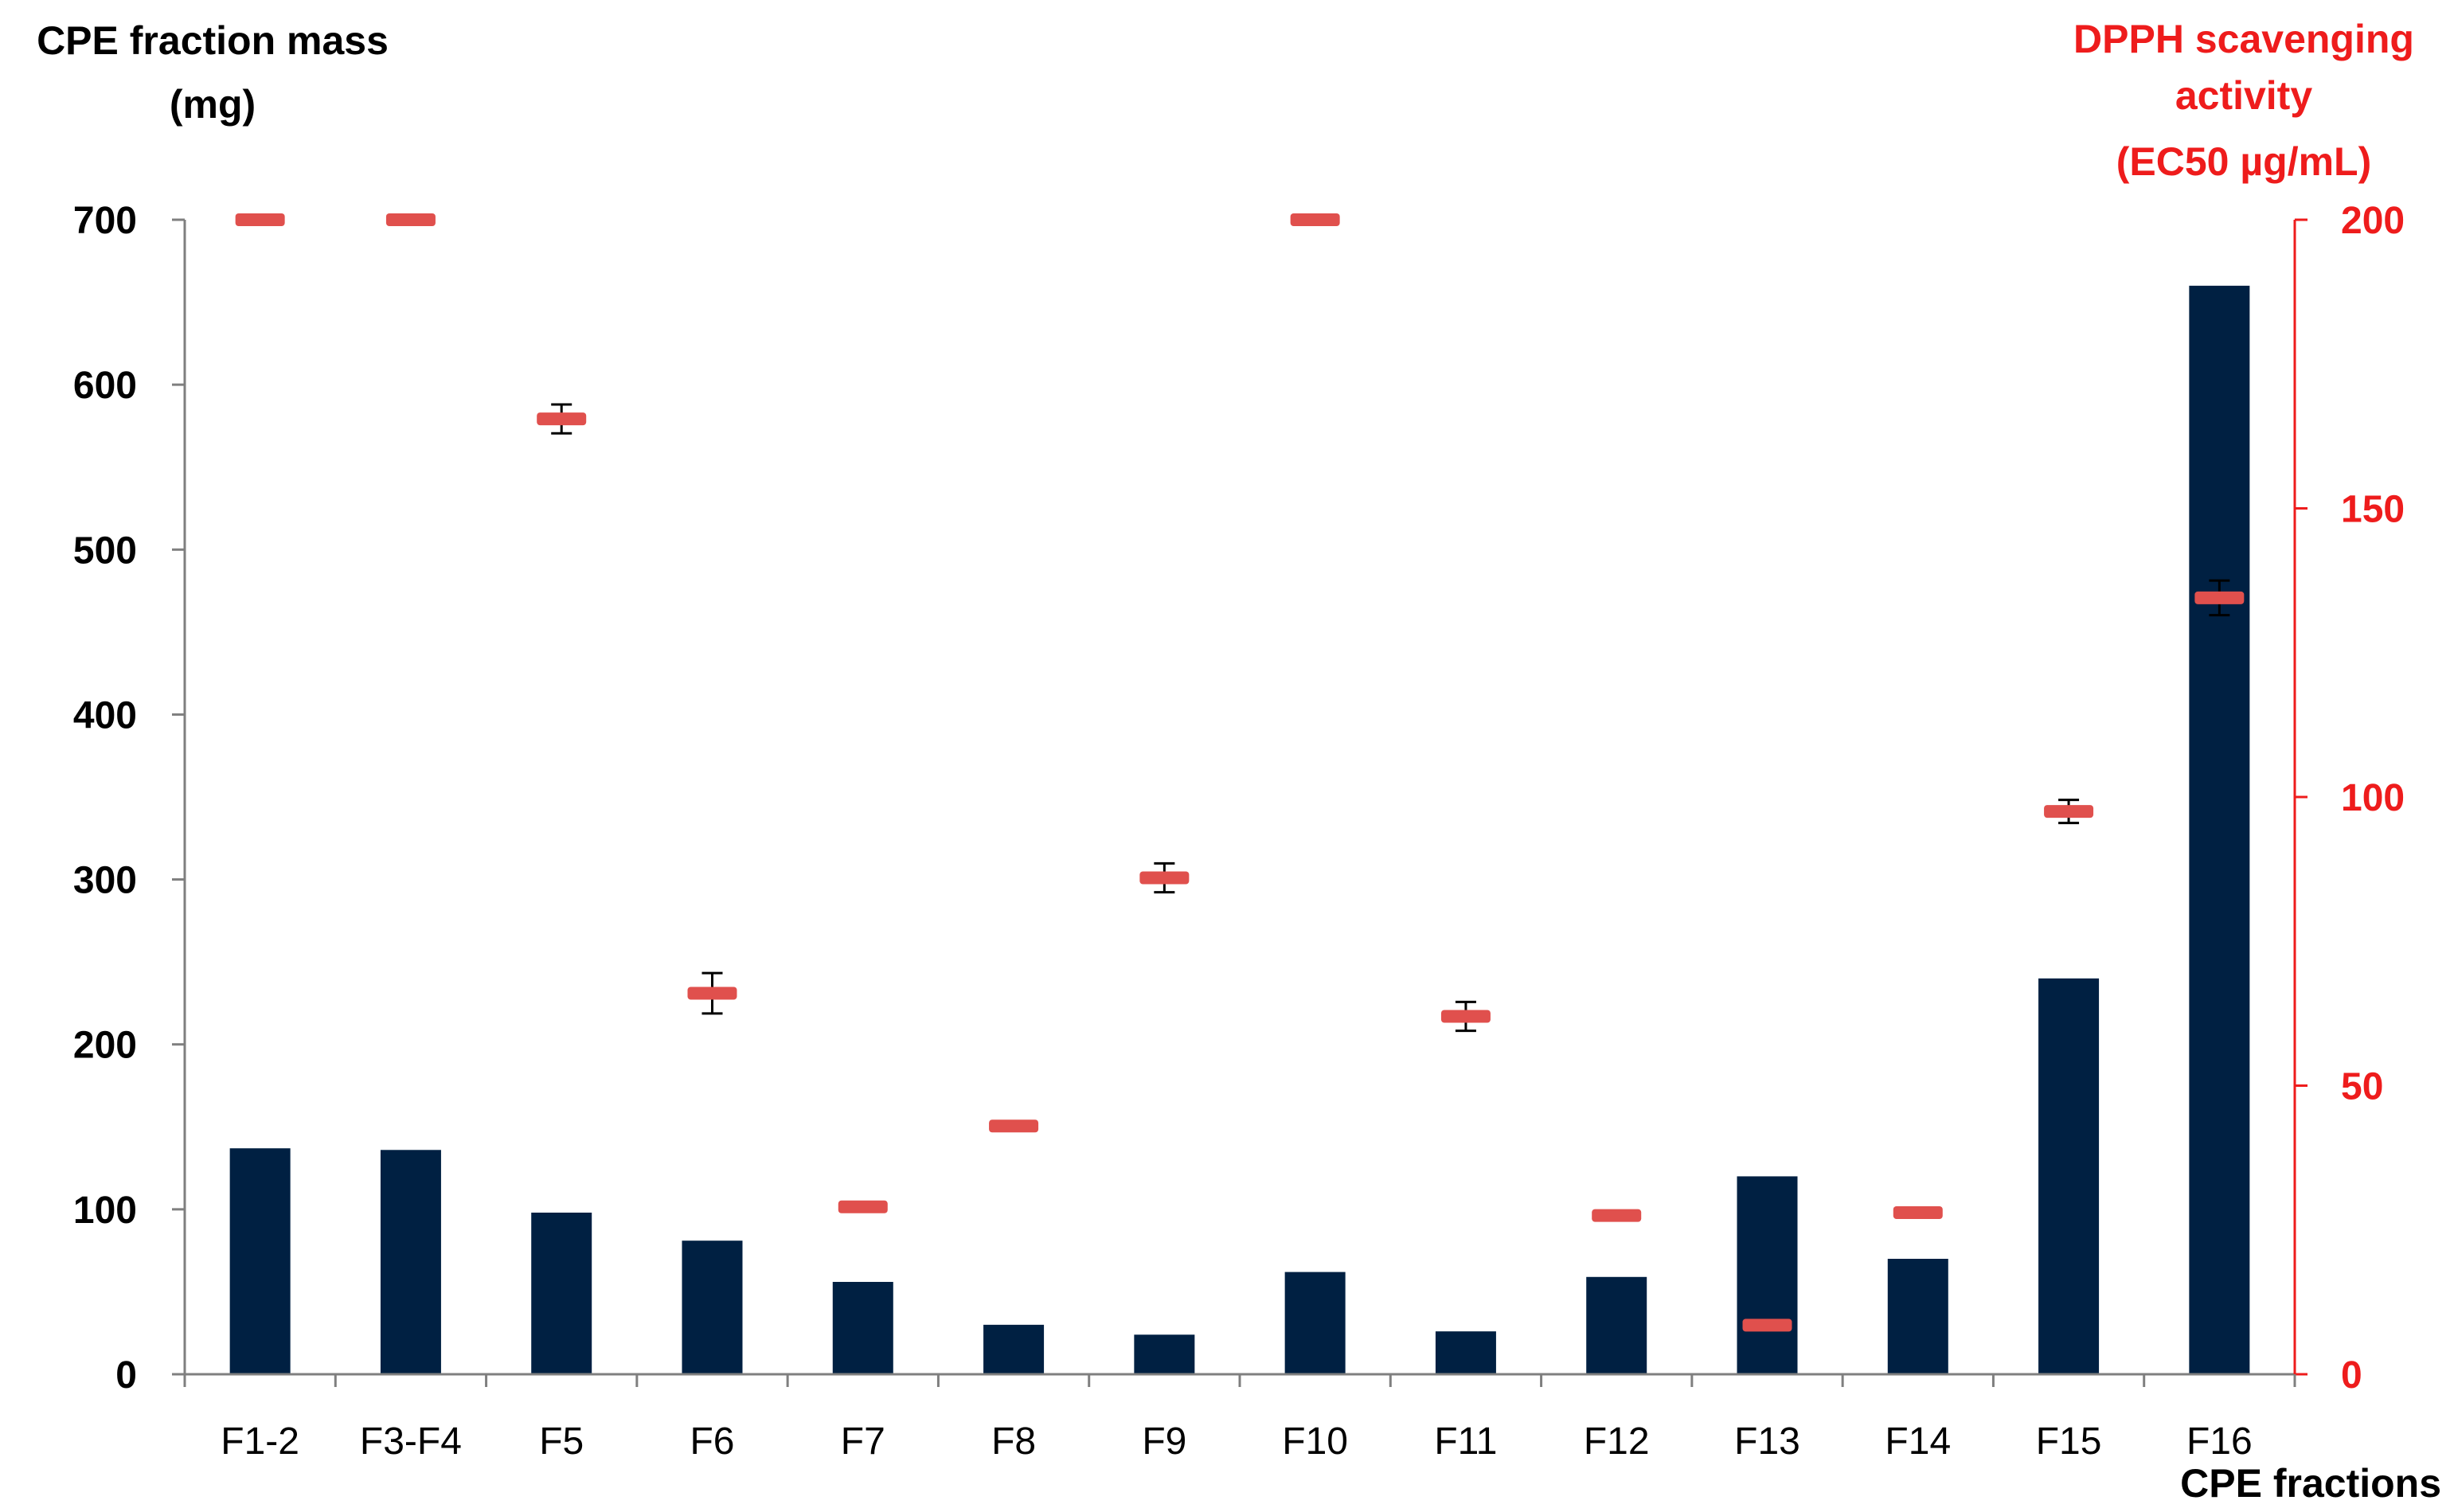 The image size is (2454, 1512). Describe the element at coordinates (1617, 1215) in the screenshot. I see `dpph-marker-F12` at that location.